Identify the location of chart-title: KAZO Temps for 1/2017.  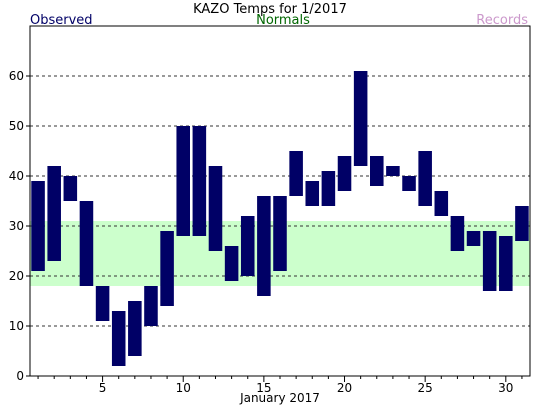
(270, 9).